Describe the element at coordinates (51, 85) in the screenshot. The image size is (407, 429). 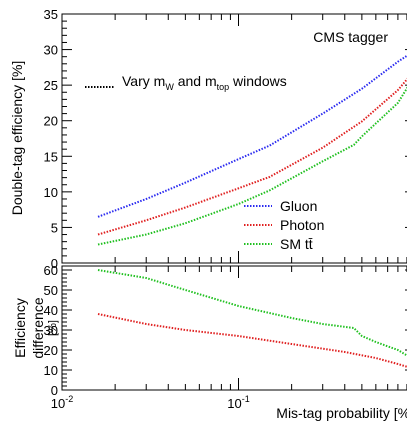
I see `main-y-tick-label: 25` at that location.